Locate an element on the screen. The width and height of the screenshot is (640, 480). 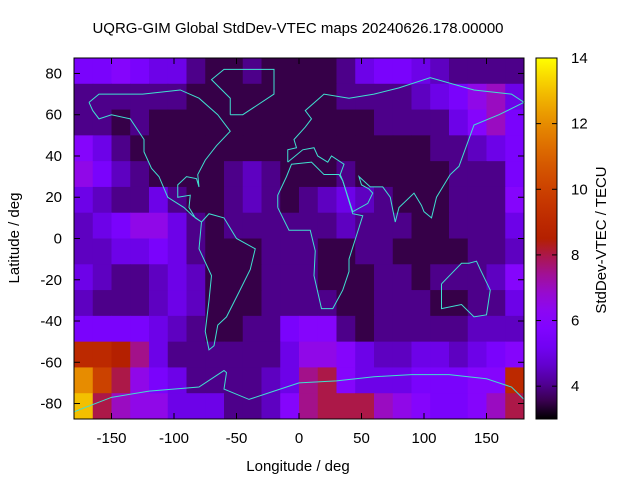
x-tick-label: -150 is located at coordinates (111, 438).